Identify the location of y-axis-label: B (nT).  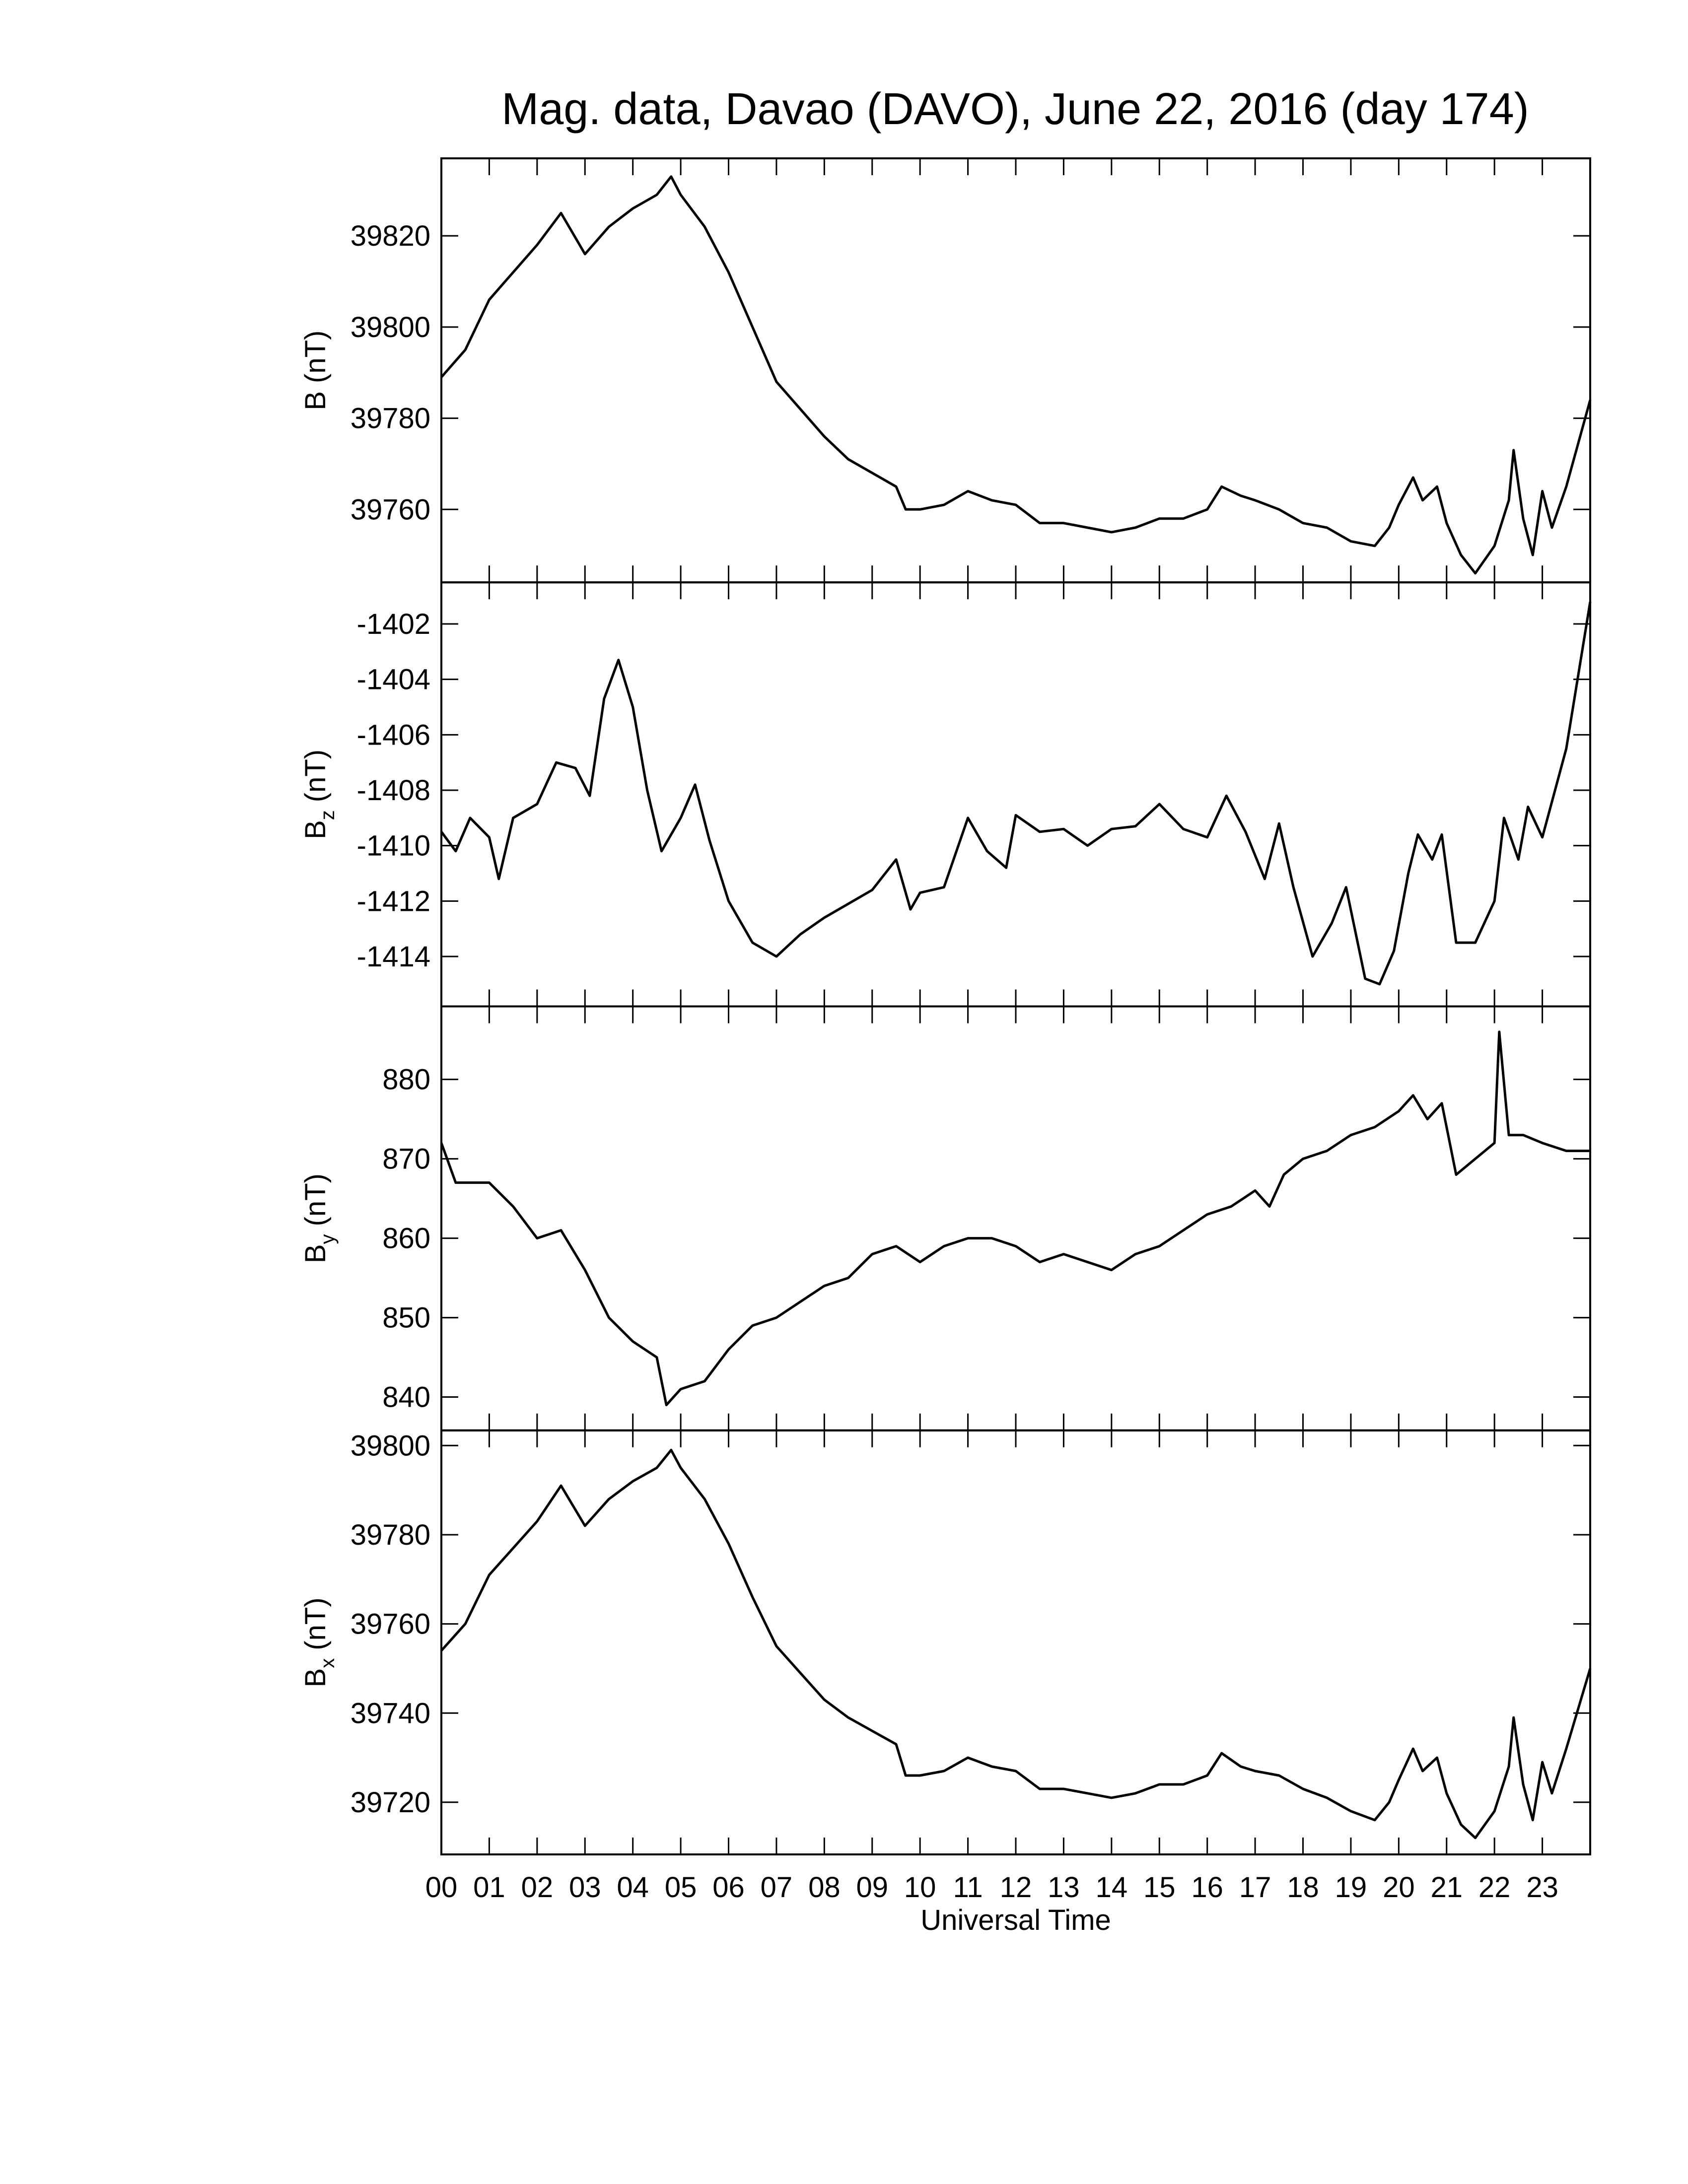
(315, 370).